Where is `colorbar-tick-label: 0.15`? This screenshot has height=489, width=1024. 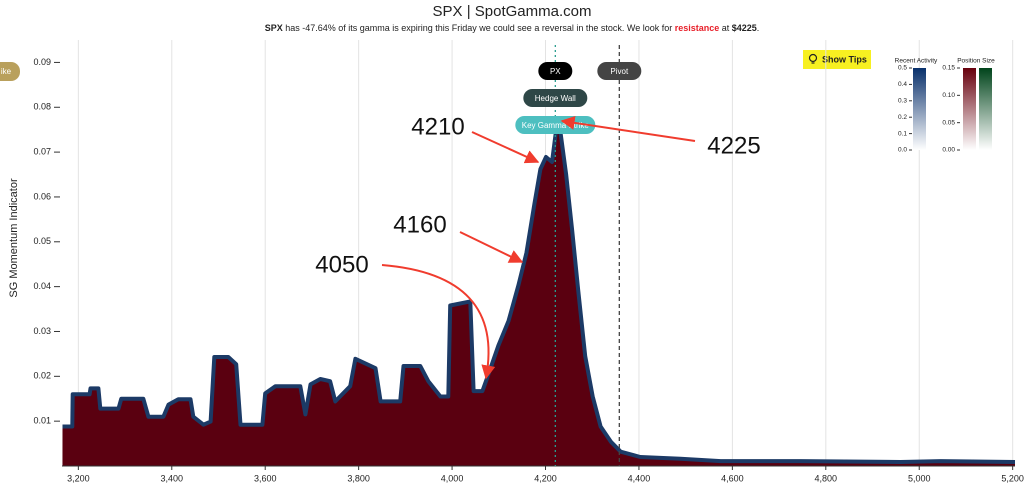 colorbar-tick-label: 0.15 is located at coordinates (948, 68).